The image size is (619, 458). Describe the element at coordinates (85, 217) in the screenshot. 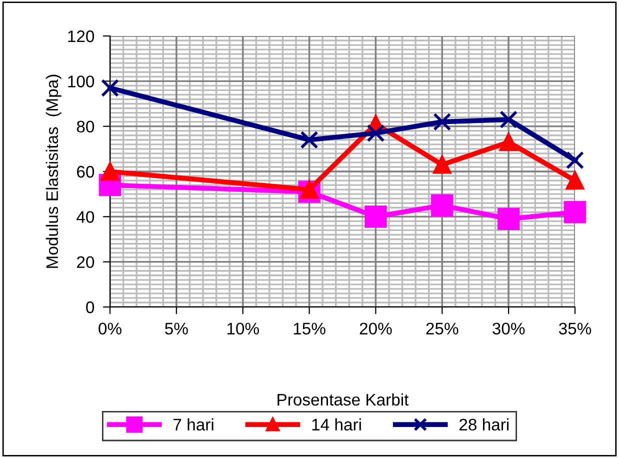

I see `y-tick-label: 40` at that location.